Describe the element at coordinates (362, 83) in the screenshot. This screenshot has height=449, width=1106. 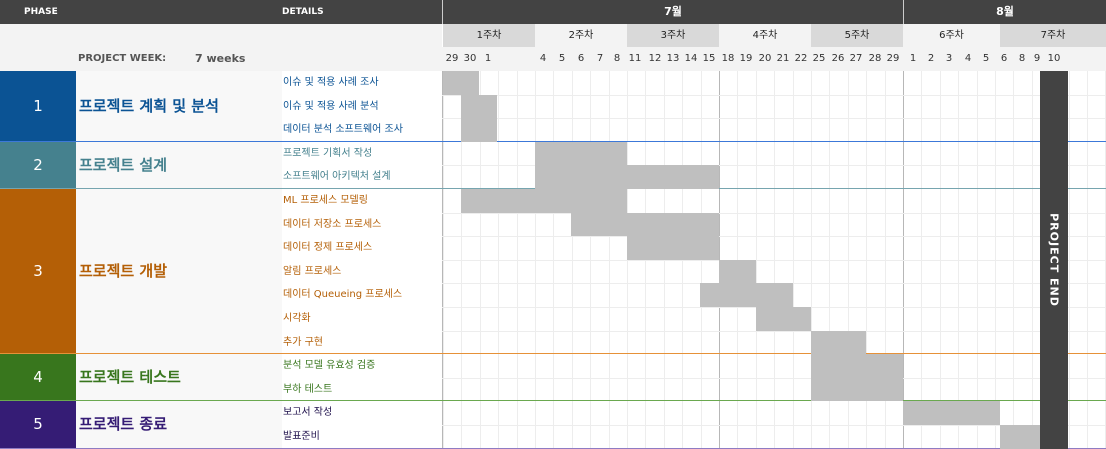
I see `task-label: 이슈 및 적용 사례 조사` at that location.